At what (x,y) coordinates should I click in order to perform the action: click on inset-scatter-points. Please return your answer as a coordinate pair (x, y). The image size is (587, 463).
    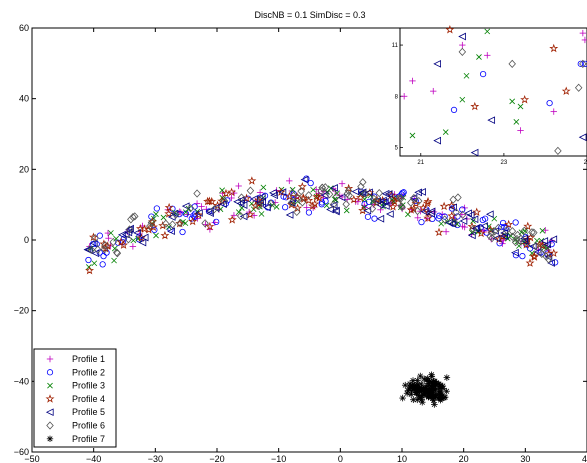
    Looking at the image, I should click on (493, 91).